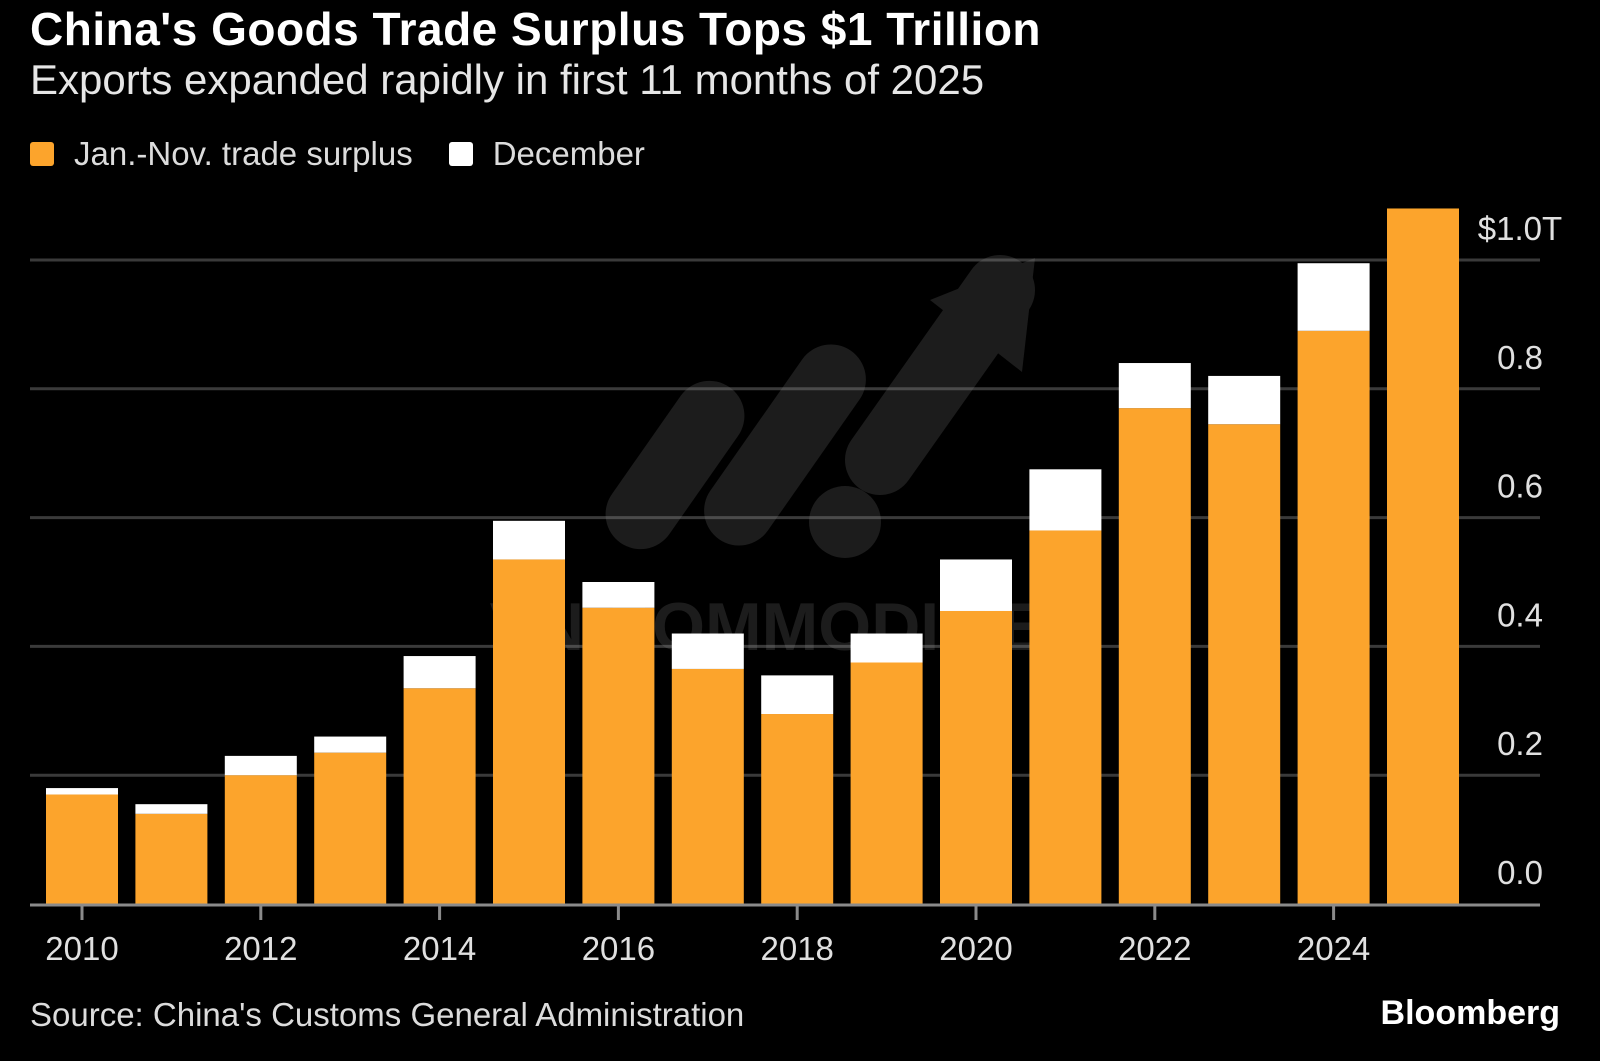  I want to click on y-tick-label-2: 0.4, so click(1520, 614).